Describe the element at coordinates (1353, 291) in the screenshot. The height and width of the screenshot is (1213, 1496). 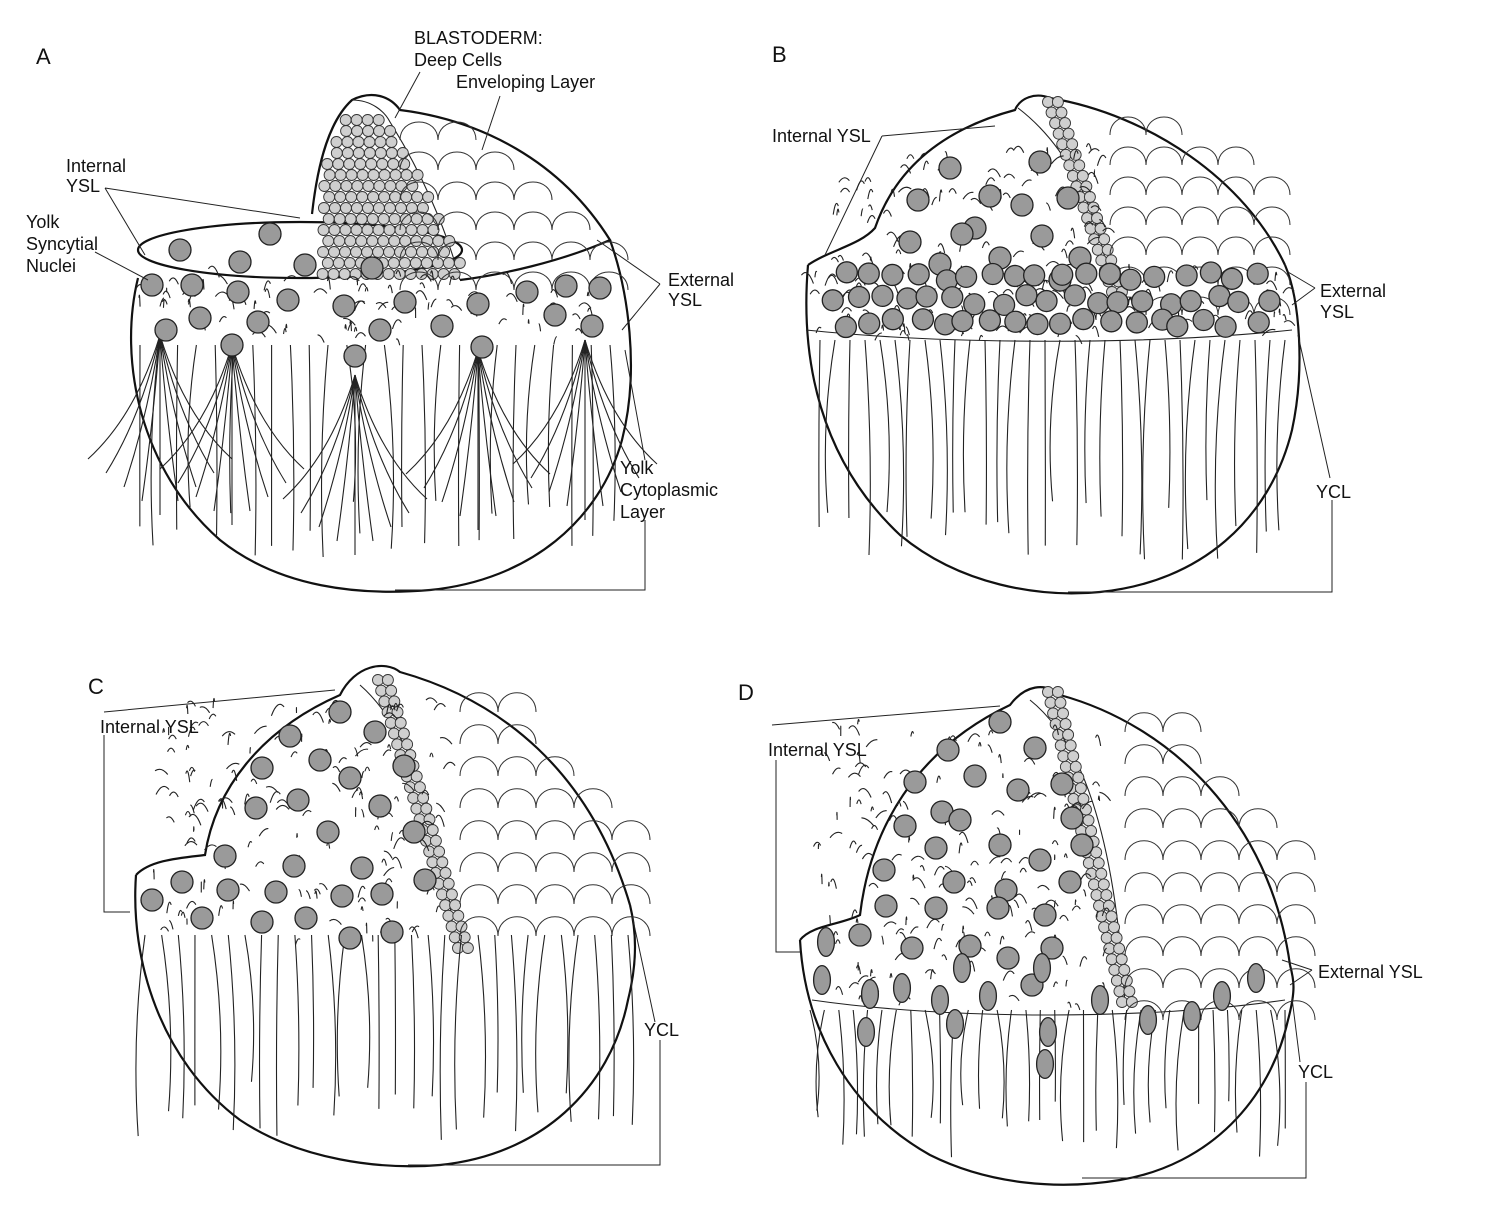
I see `label-external-ysl-1: External` at that location.